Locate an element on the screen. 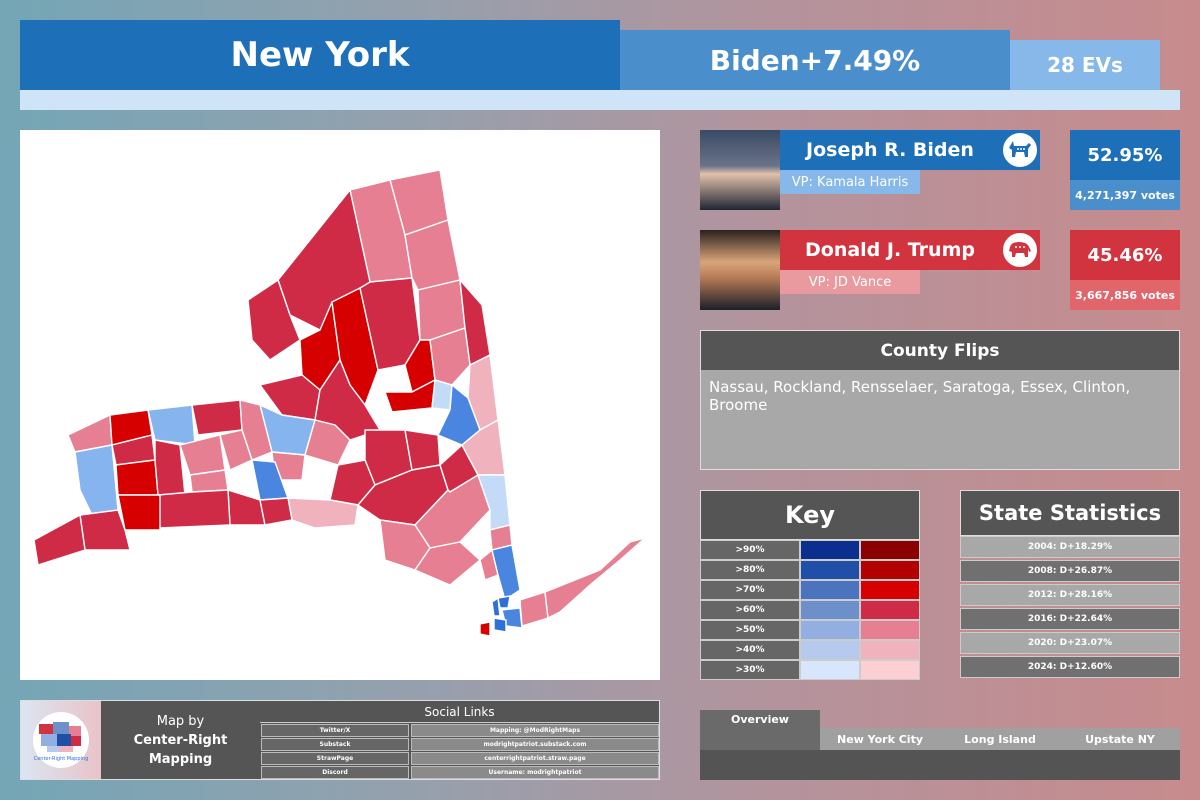 This screenshot has height=800, width=1200. key-row: >80% is located at coordinates (810, 570).